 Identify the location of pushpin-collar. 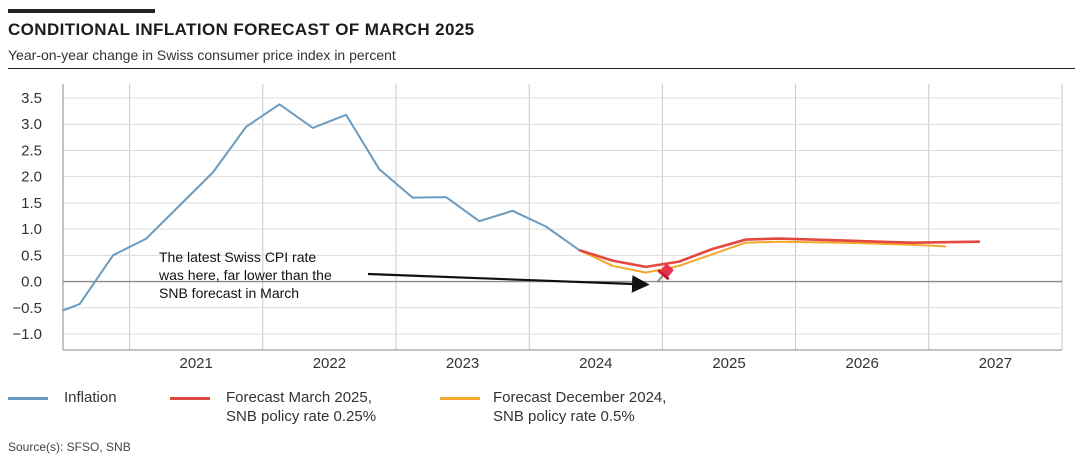
(663, 274).